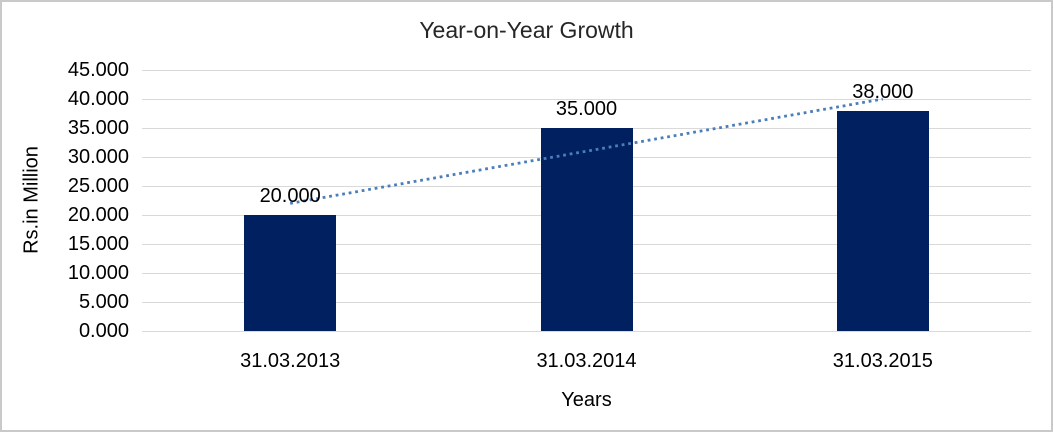  I want to click on bar-data-label: 35.000, so click(586, 109).